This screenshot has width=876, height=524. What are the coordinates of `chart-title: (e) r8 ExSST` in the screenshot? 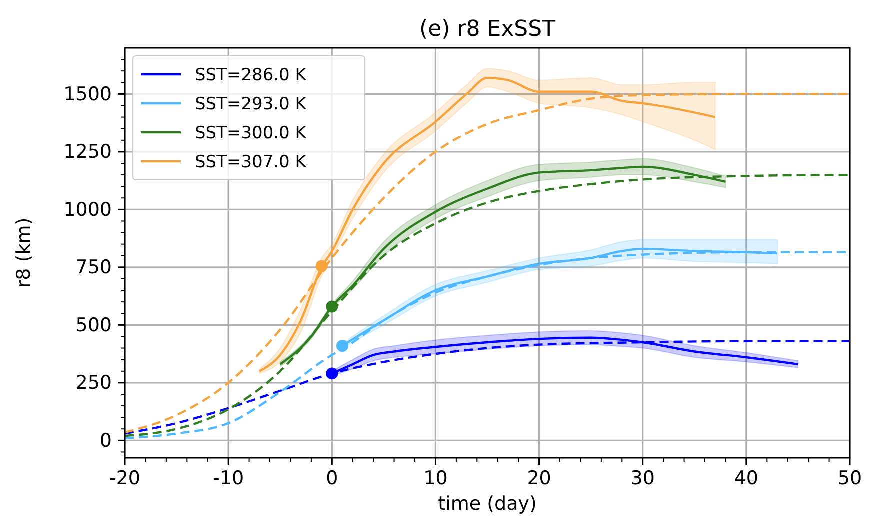 It's located at (487, 29).